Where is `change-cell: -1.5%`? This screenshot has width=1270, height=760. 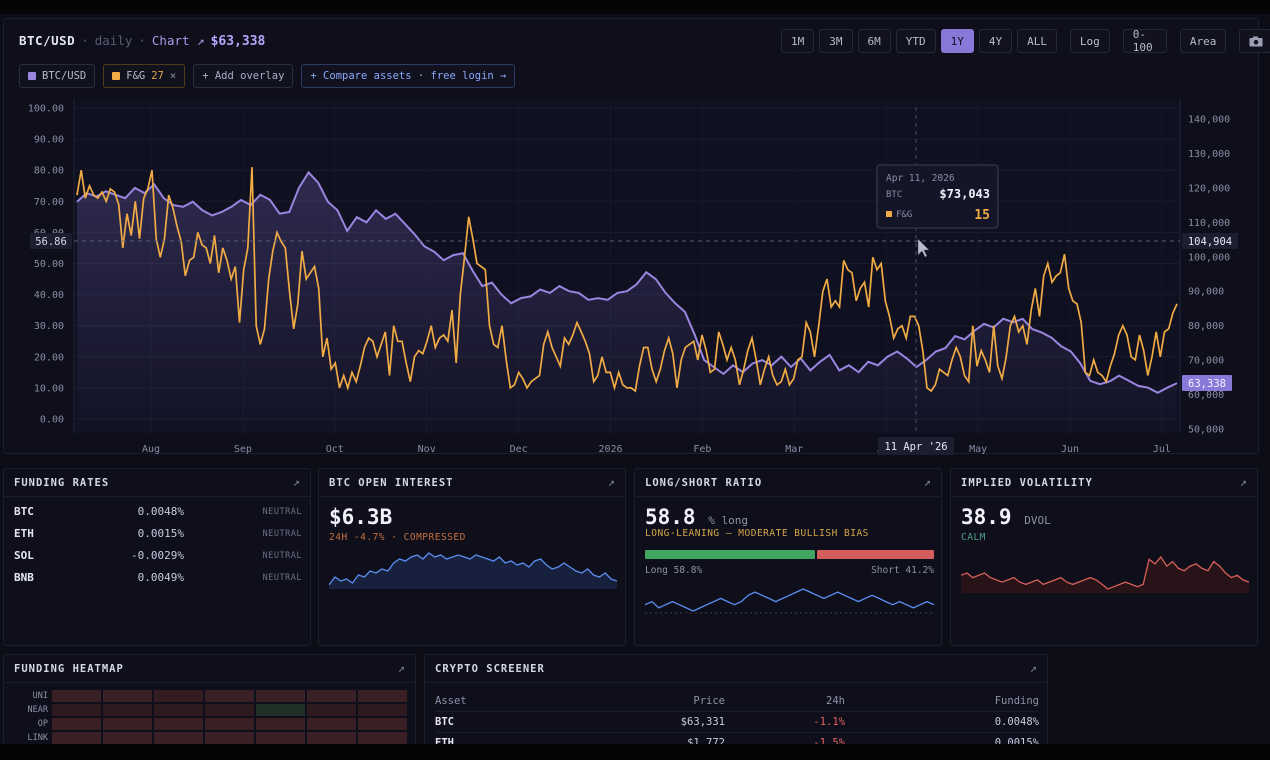 change-cell: -1.5% is located at coordinates (829, 741).